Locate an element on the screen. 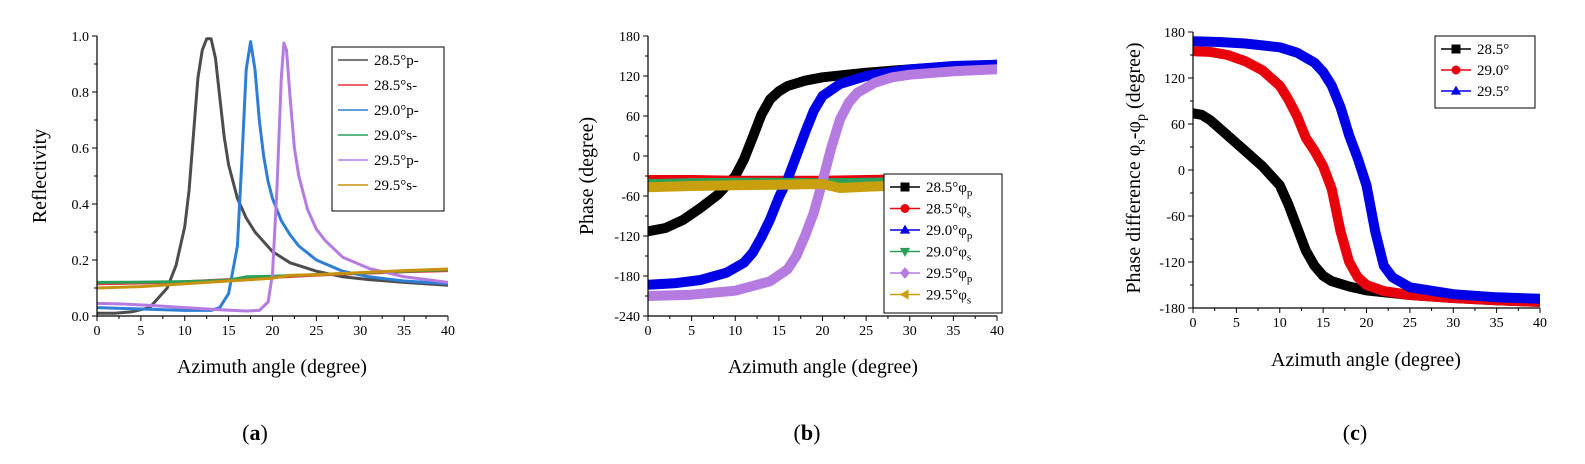 The height and width of the screenshot is (464, 1585). legend-label: 29.5°p- is located at coordinates (396, 161).